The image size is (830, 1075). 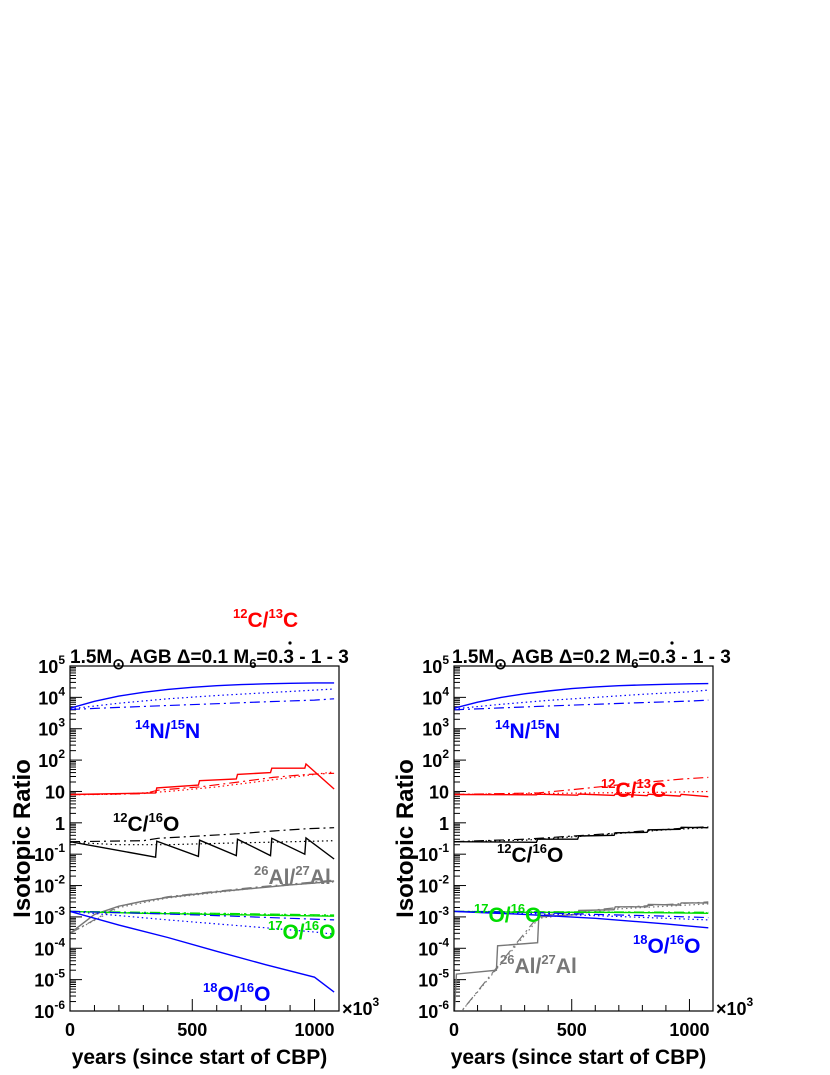 I want to click on series-14N-15N-dotted, so click(x=202, y=699).